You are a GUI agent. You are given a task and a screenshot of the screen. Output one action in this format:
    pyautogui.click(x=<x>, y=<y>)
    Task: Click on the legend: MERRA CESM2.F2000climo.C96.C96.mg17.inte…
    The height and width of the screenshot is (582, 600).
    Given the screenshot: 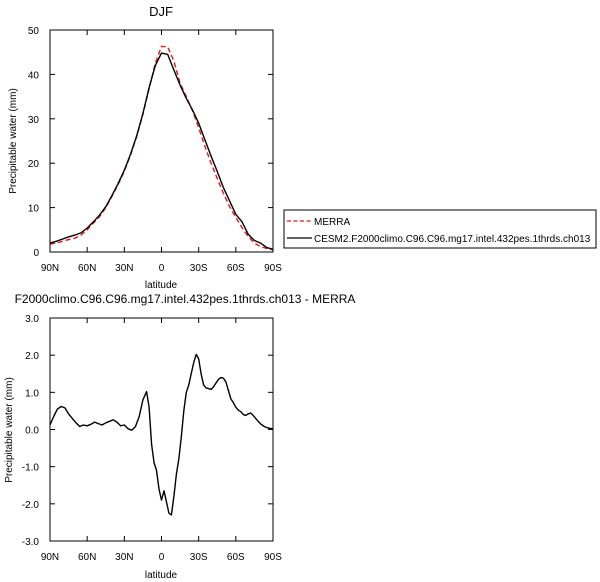 What is the action you would take?
    pyautogui.click(x=440, y=229)
    